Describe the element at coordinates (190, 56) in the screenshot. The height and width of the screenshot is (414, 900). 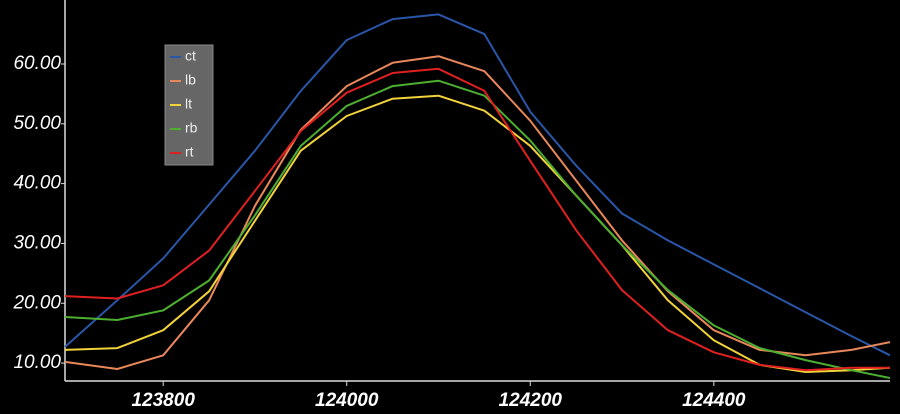
I see `legend-label: ct` at that location.